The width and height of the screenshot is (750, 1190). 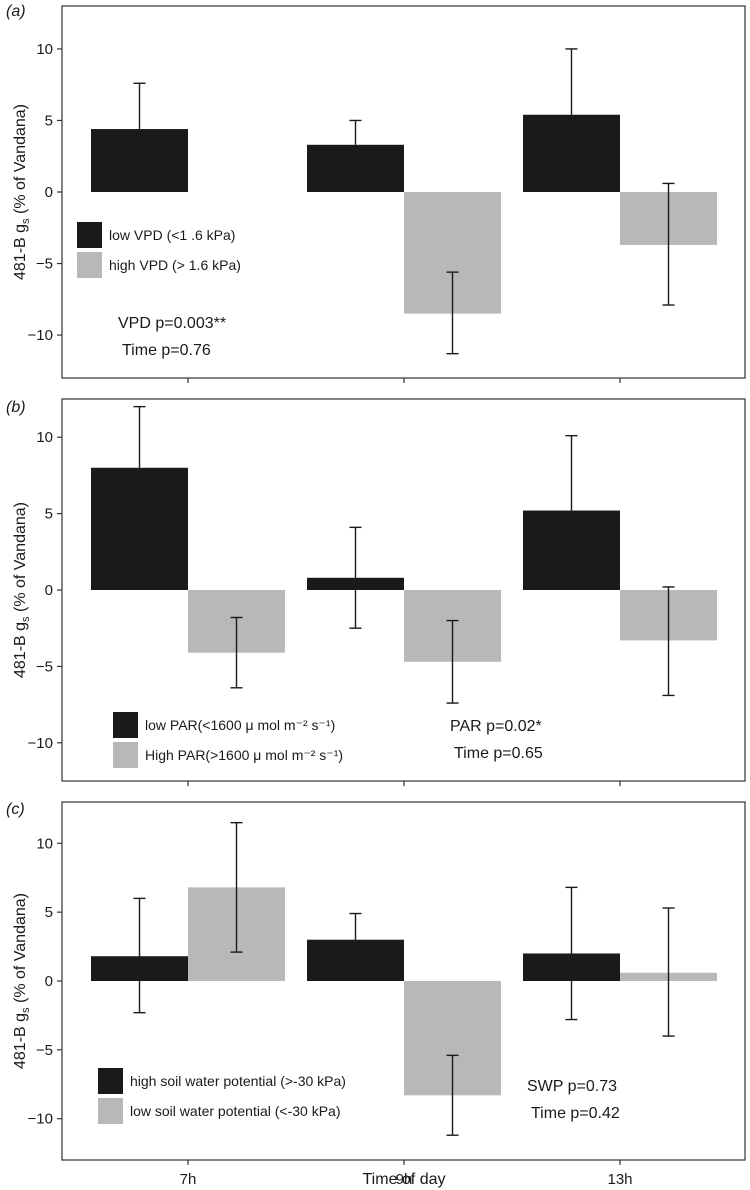 I want to click on legend-label: low soil water potential (<-30 kPa), so click(x=235, y=1111).